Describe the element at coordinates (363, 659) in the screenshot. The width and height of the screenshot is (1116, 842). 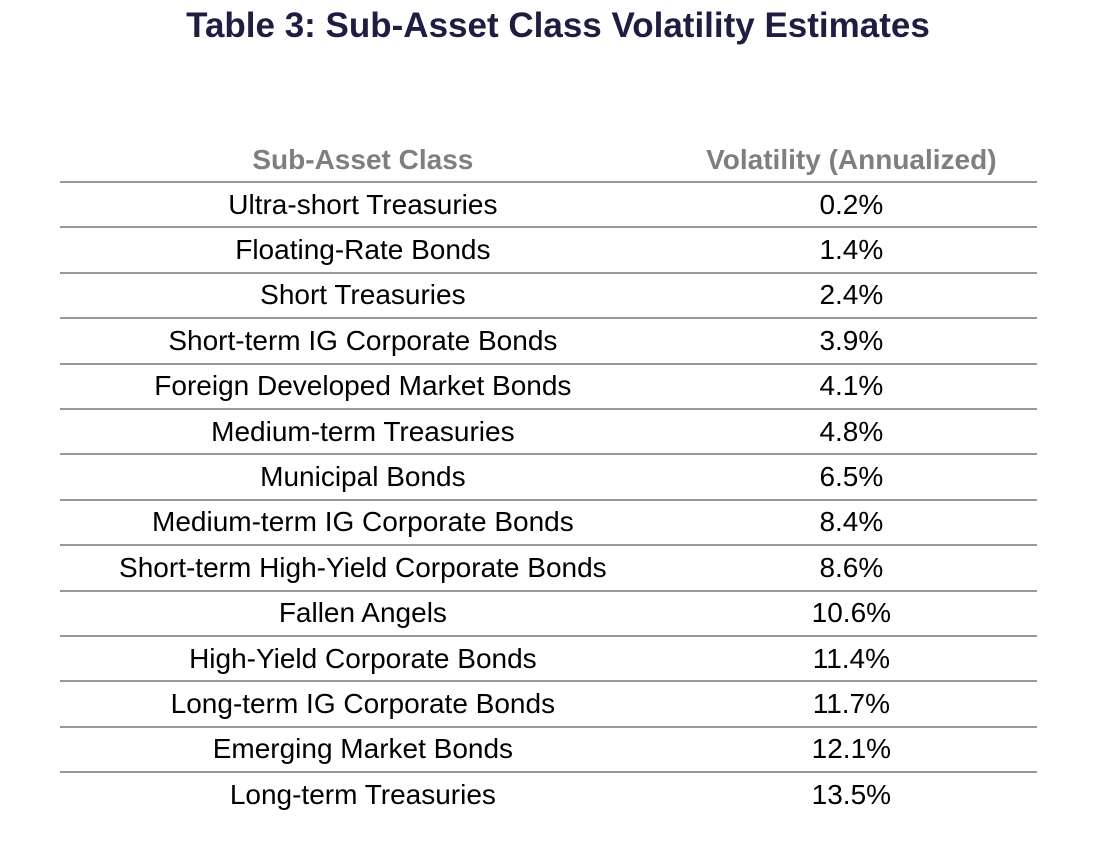
I see `sub-asset-class-cell: High-Yield Corporate Bonds` at that location.